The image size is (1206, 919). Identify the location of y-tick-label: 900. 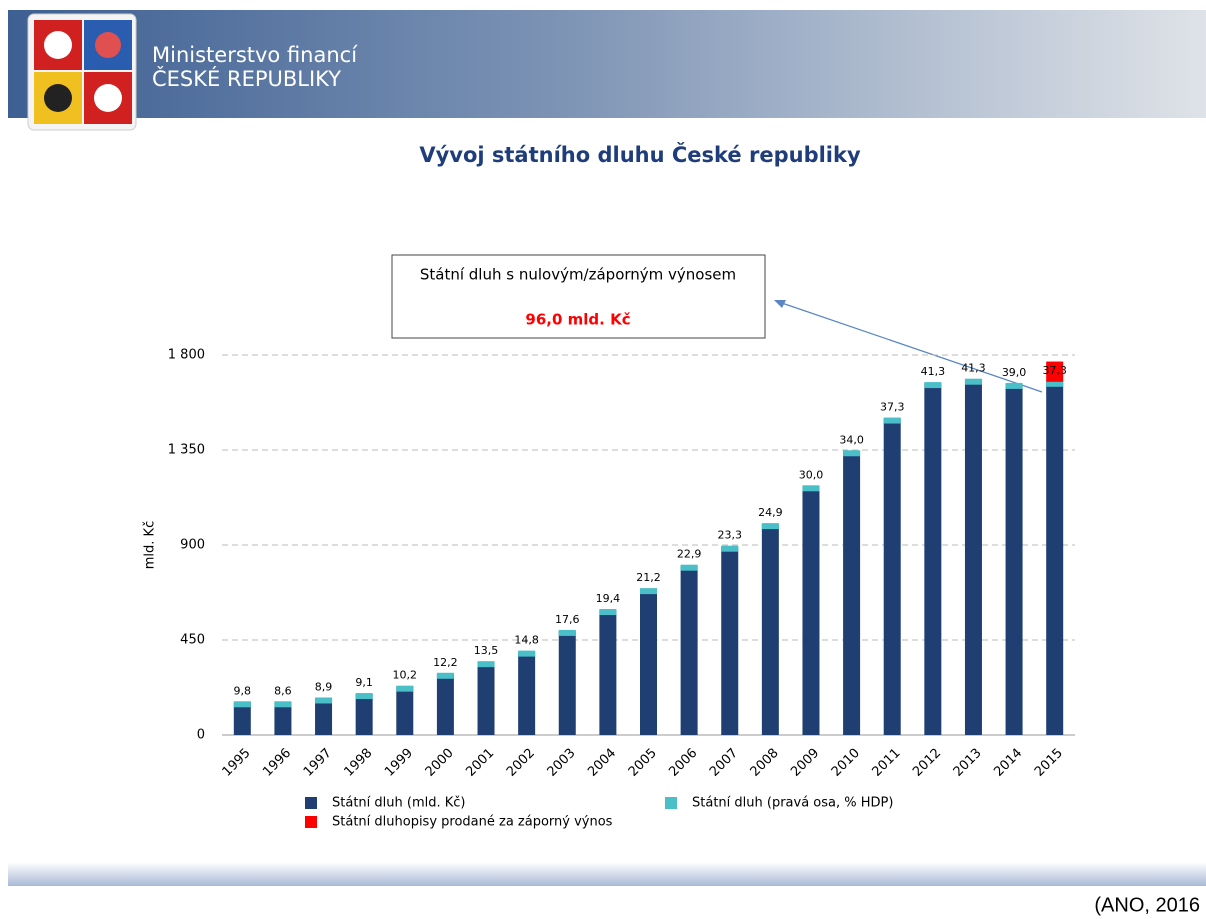
(192, 545).